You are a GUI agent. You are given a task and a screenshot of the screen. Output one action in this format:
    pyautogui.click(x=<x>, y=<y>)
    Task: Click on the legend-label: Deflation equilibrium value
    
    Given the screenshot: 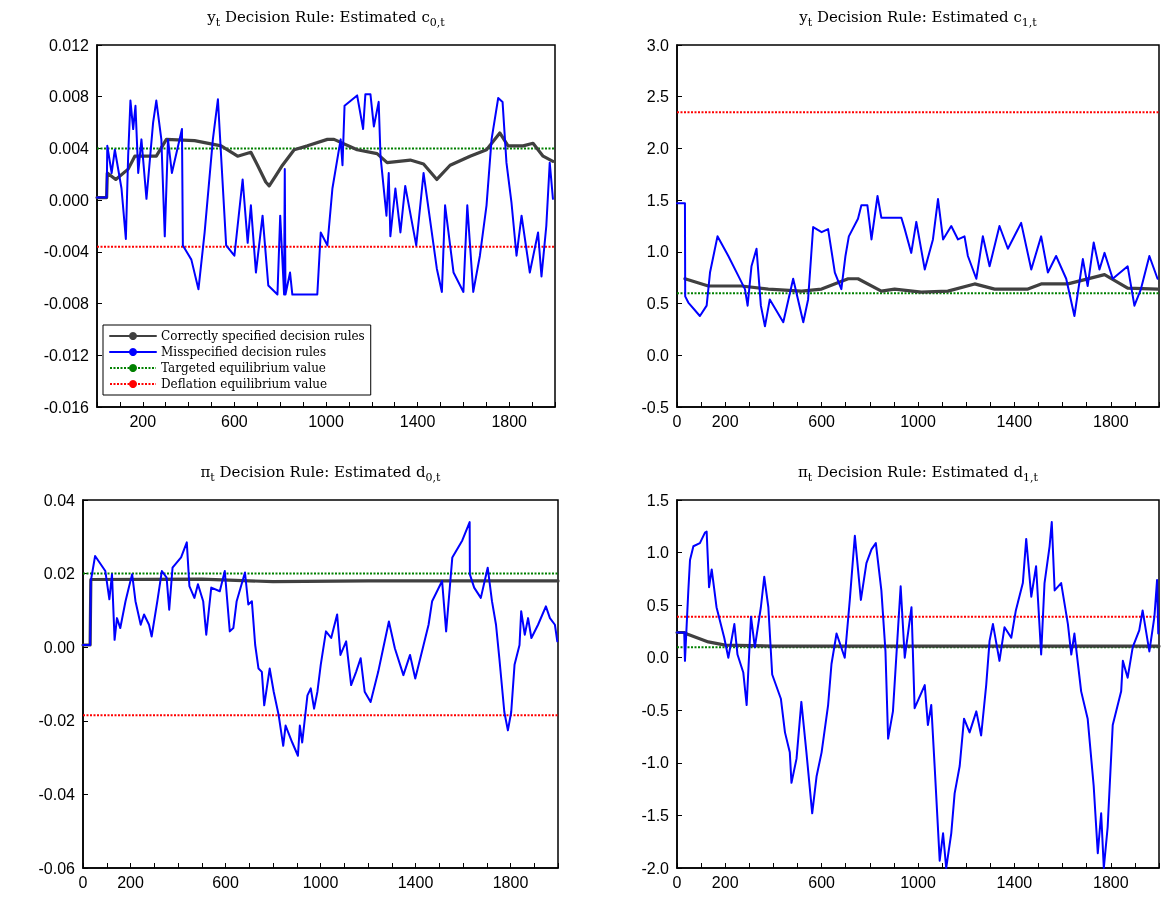 What is the action you would take?
    pyautogui.click(x=244, y=384)
    